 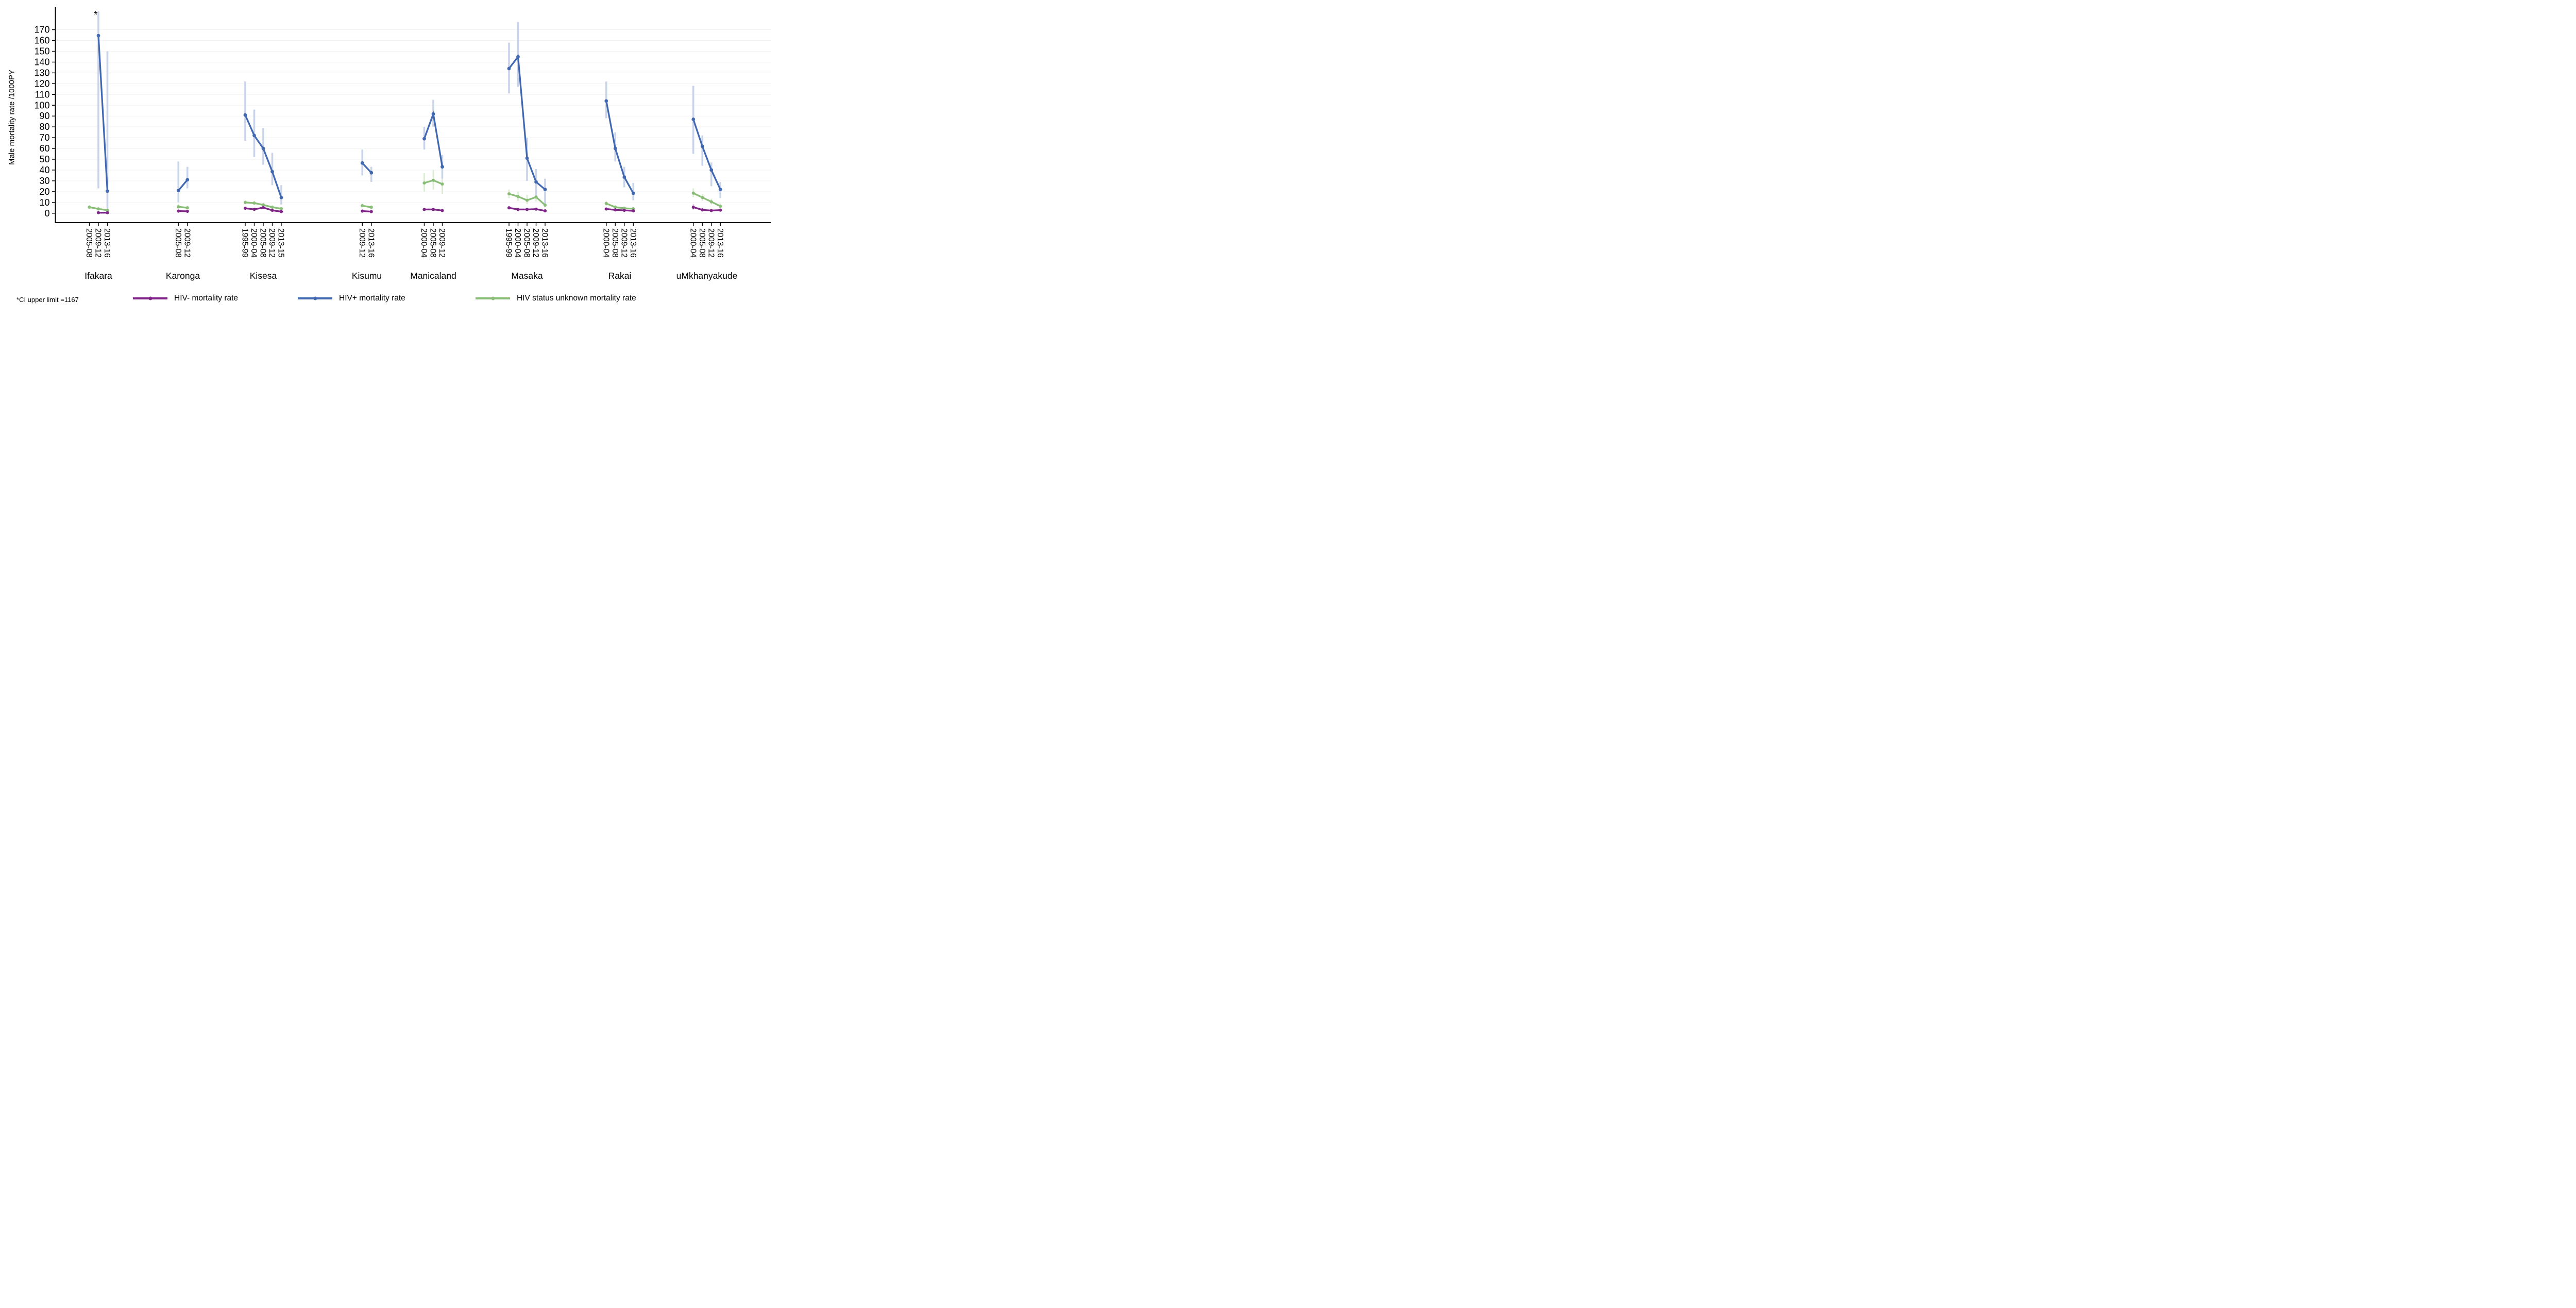 What do you see at coordinates (96, 15) in the screenshot?
I see `ci-clipped-star: *` at bounding box center [96, 15].